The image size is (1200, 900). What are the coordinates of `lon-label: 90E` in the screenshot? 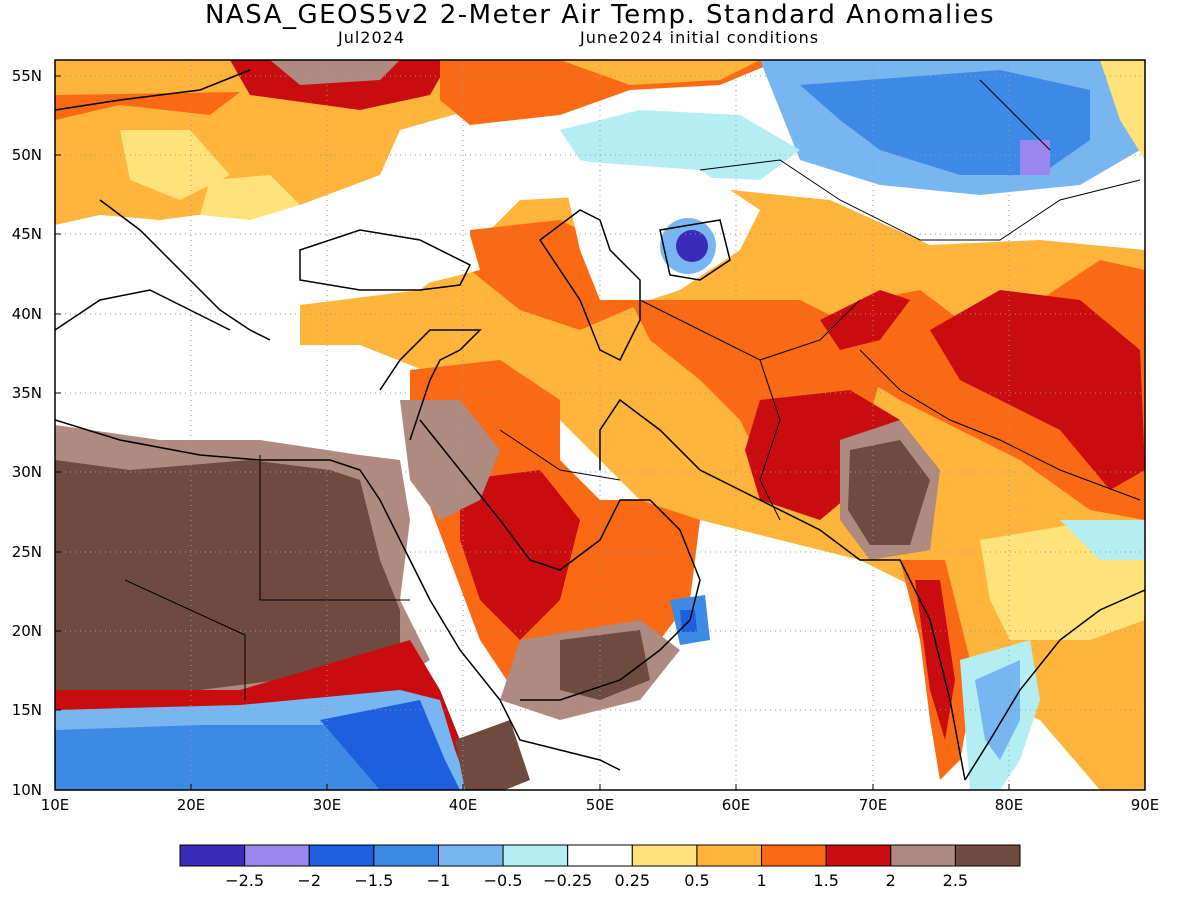 It's located at (1145, 805).